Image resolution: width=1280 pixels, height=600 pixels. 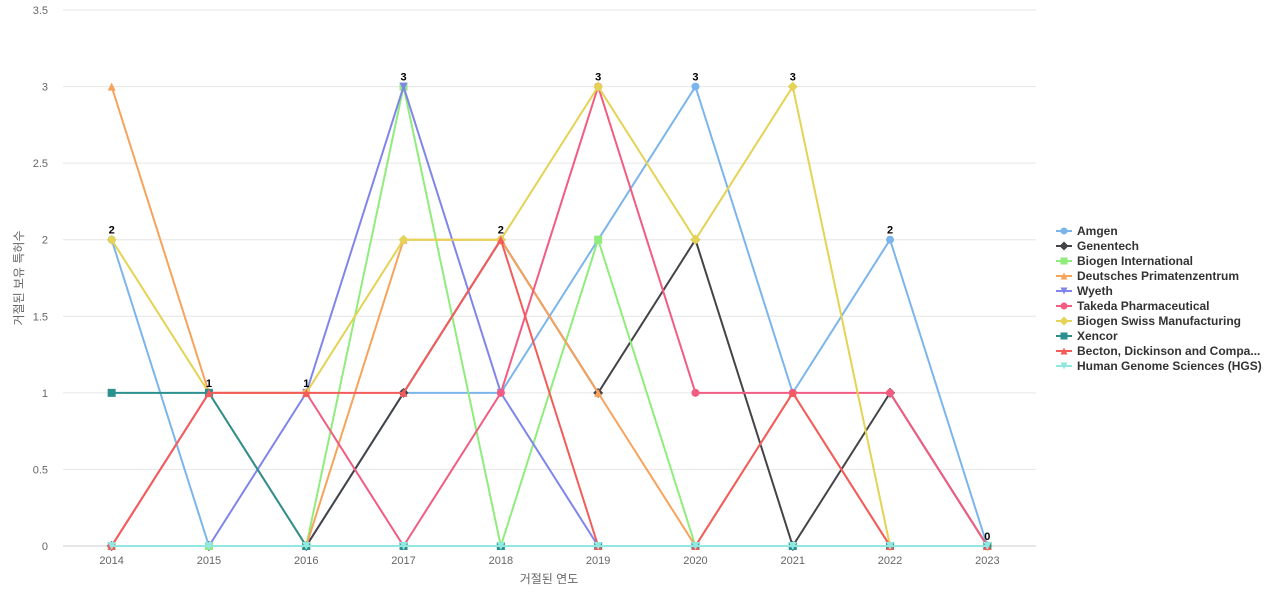 What do you see at coordinates (45, 241) in the screenshot?
I see `y-tick-label: 2` at bounding box center [45, 241].